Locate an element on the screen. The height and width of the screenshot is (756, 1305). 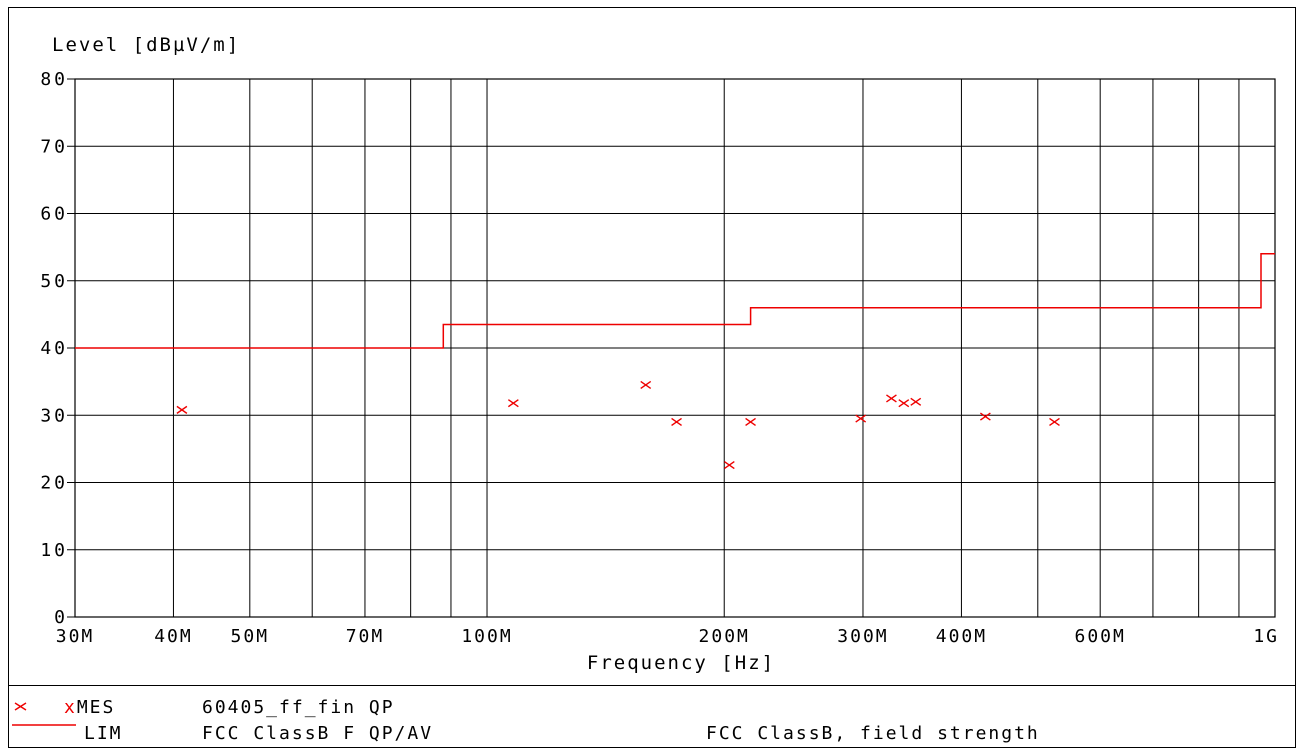
x-tick-label: 30M is located at coordinates (75, 636).